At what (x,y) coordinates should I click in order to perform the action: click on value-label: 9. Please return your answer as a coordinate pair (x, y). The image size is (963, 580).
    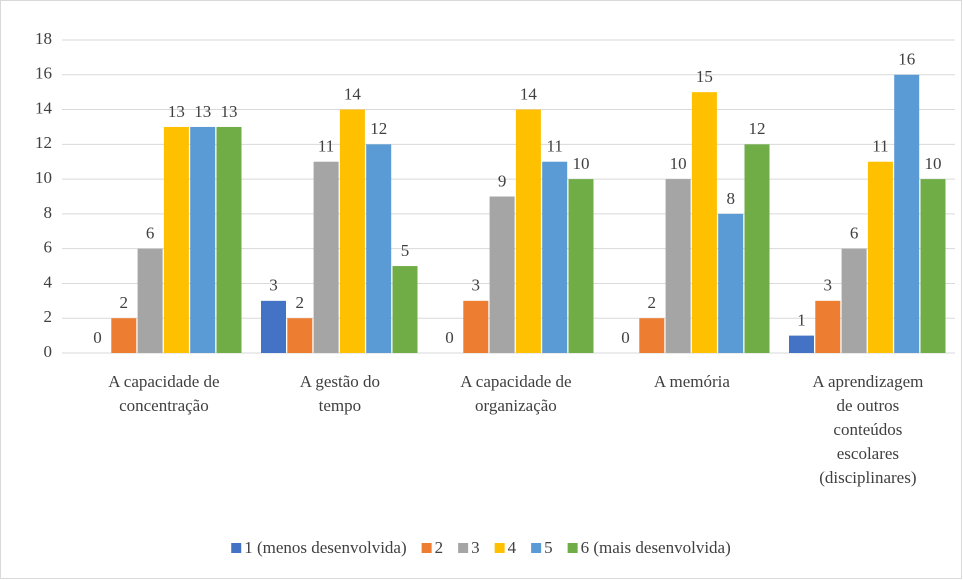
    Looking at the image, I should click on (502, 180).